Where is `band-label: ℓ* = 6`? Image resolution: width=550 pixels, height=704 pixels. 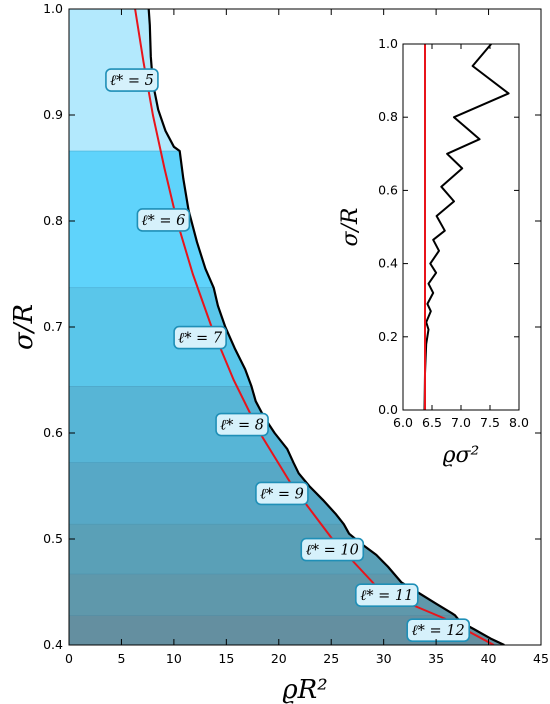 band-label: ℓ* = 6 is located at coordinates (163, 221).